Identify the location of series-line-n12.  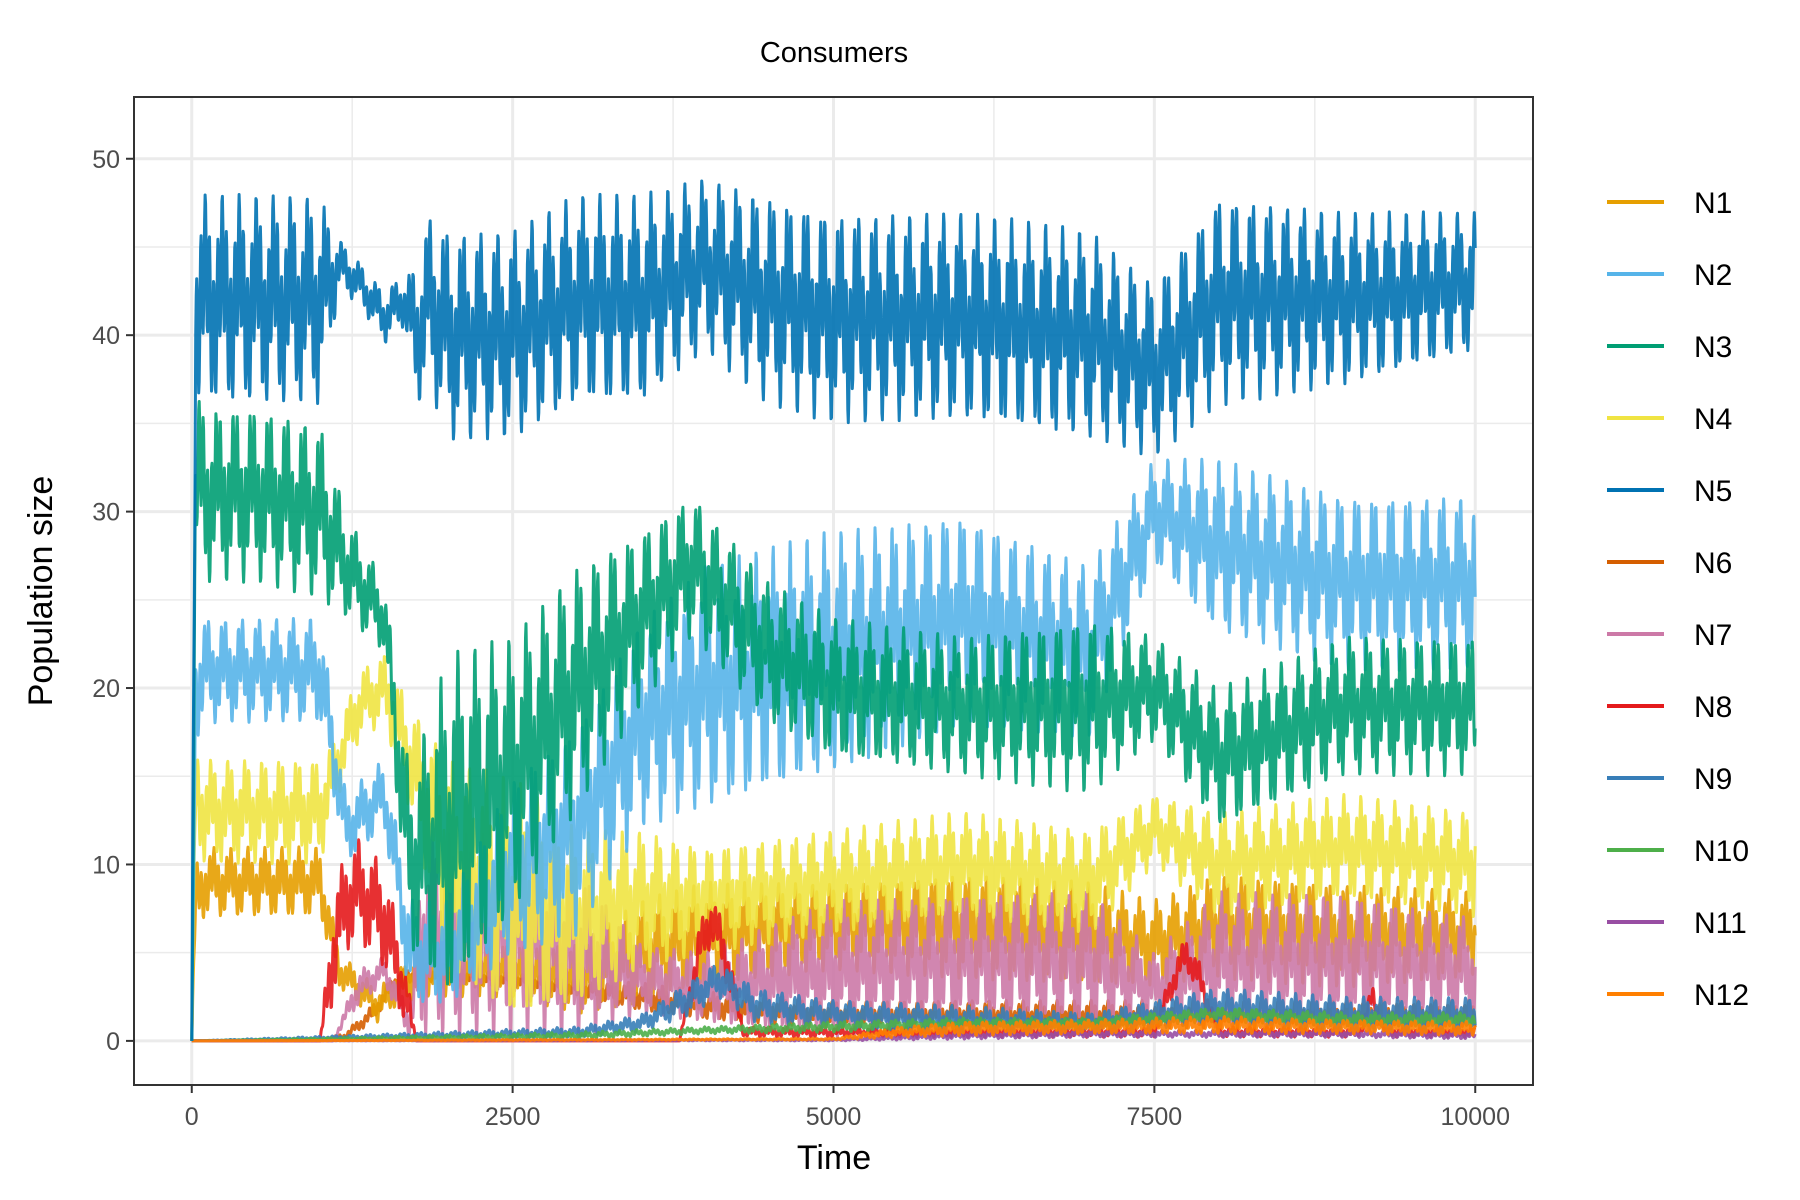
(833, 1029).